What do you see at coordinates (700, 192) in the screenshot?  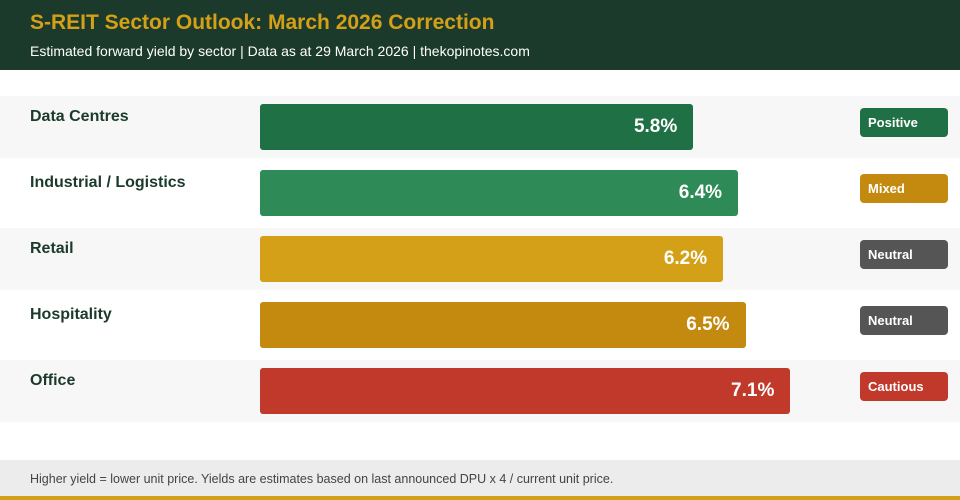 I see `bar-value-label: 6.4%` at bounding box center [700, 192].